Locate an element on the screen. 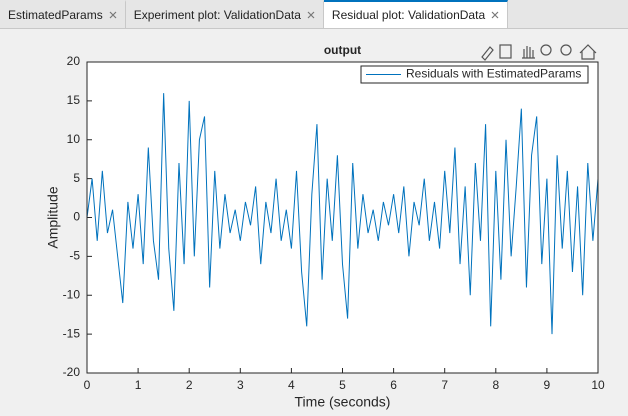 This screenshot has height=416, width=628. brush-icon is located at coordinates (487, 53).